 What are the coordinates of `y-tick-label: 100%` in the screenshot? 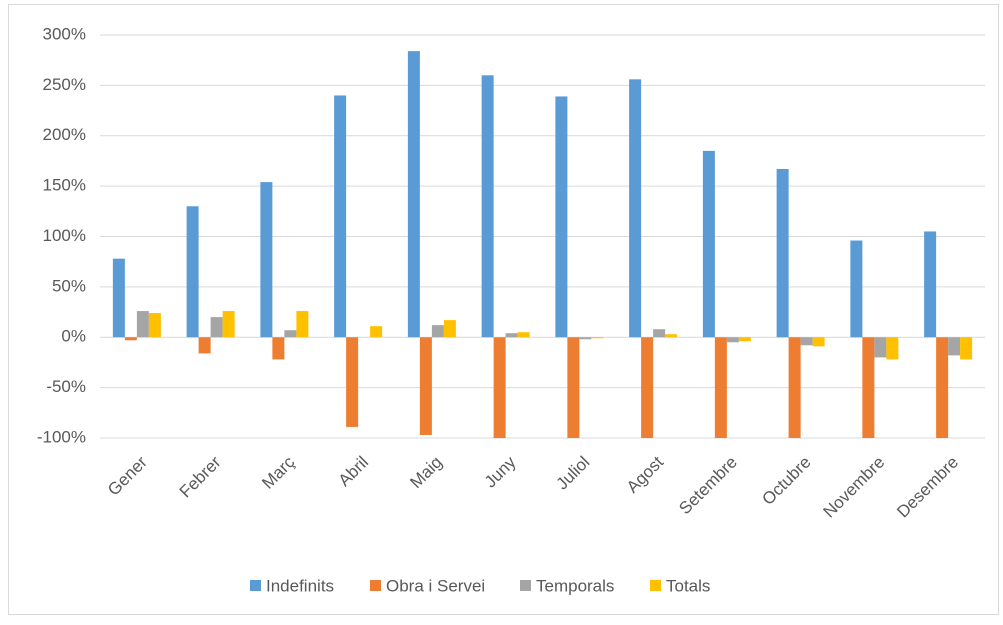 It's located at (64, 235).